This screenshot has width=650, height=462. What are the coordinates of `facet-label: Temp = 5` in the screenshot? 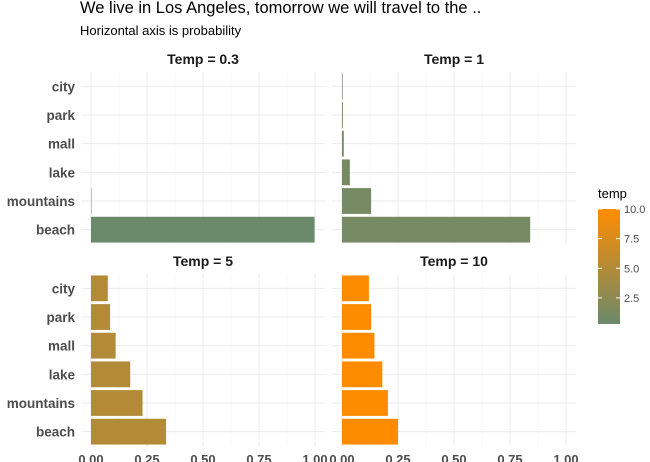 It's located at (203, 261).